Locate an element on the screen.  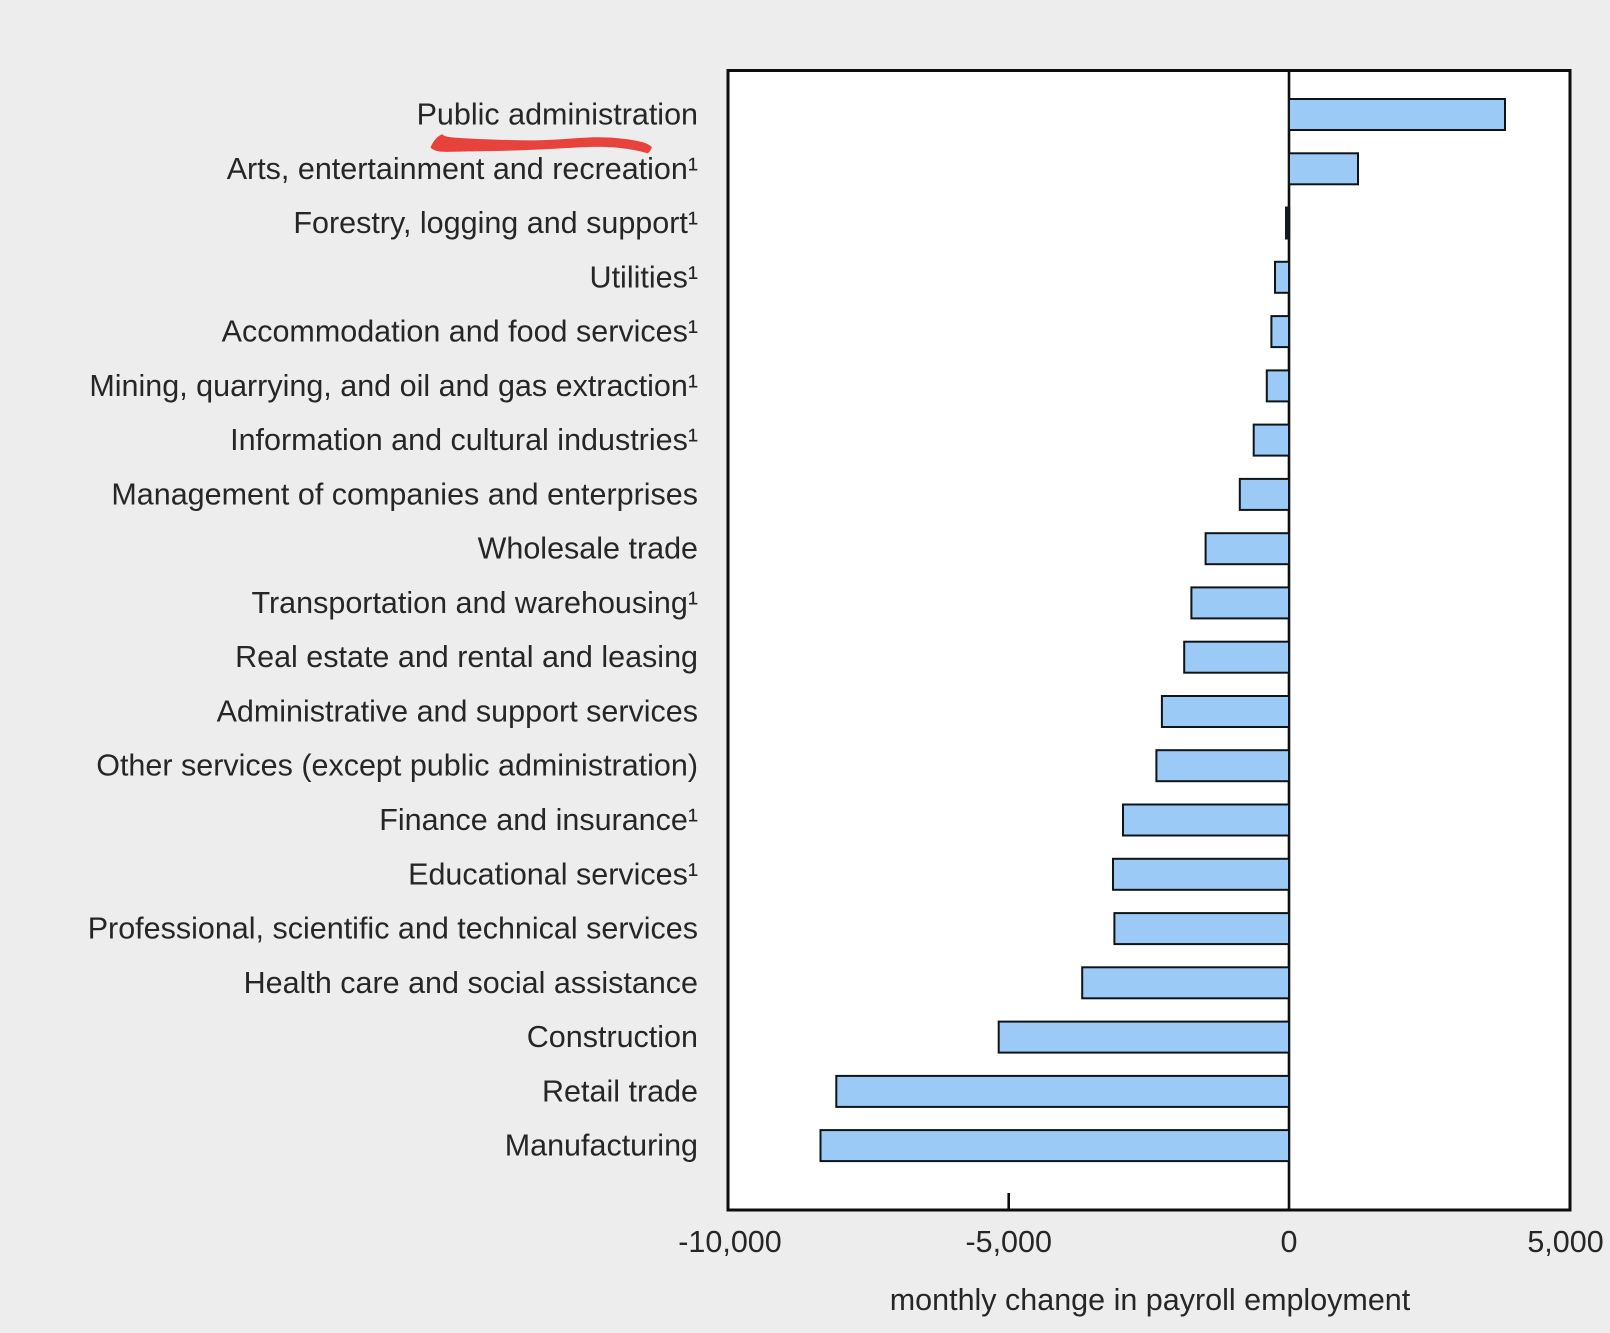
svg-text:monthly change in payroll empl: monthly change in payroll employment is located at coordinates (1150, 1300).